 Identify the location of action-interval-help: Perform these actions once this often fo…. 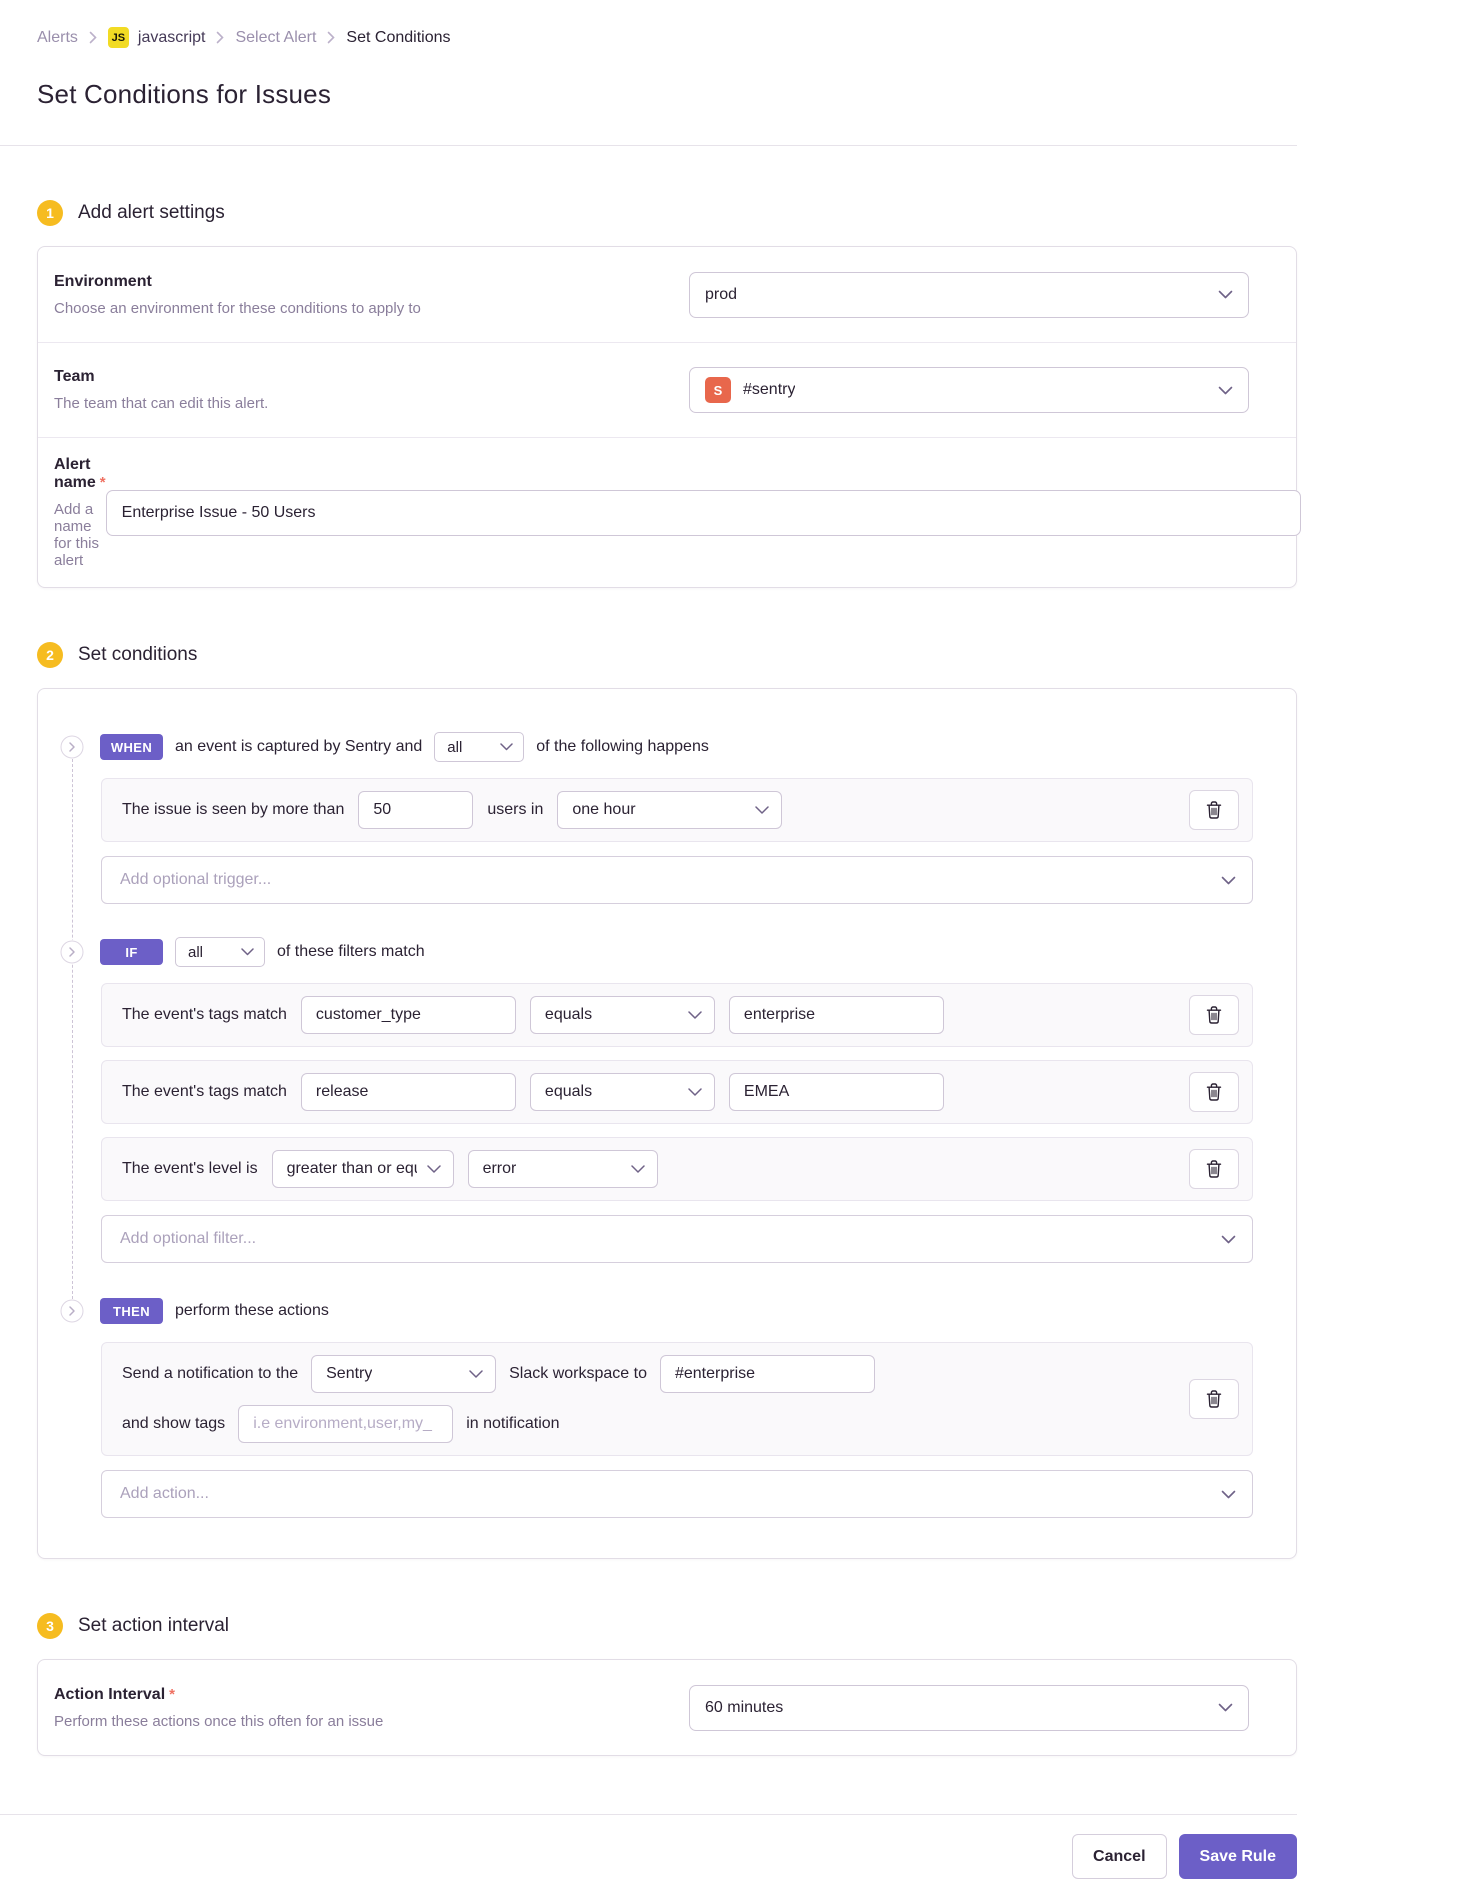
(219, 1721).